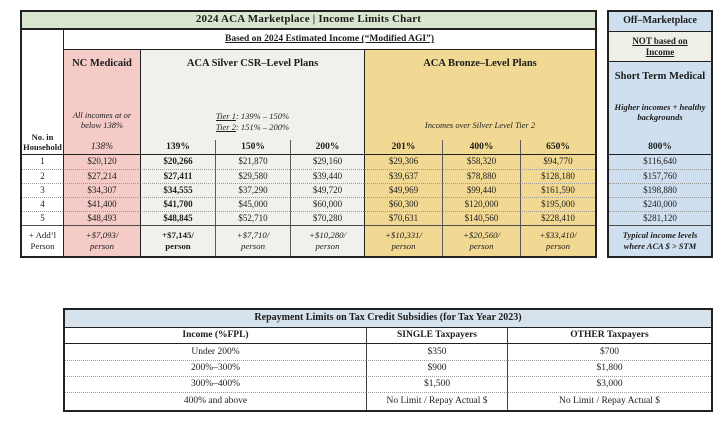 The image size is (720, 421). What do you see at coordinates (327, 147) in the screenshot?
I see `percent-header-200: 200%` at bounding box center [327, 147].